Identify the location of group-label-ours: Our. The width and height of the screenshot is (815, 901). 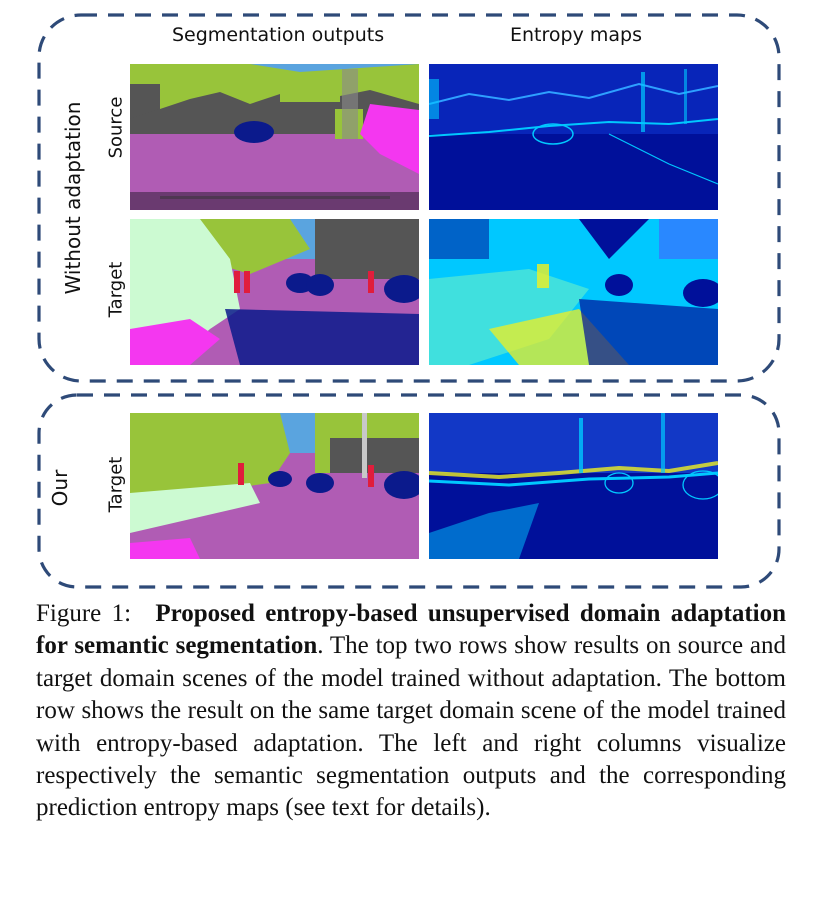
(60, 488).